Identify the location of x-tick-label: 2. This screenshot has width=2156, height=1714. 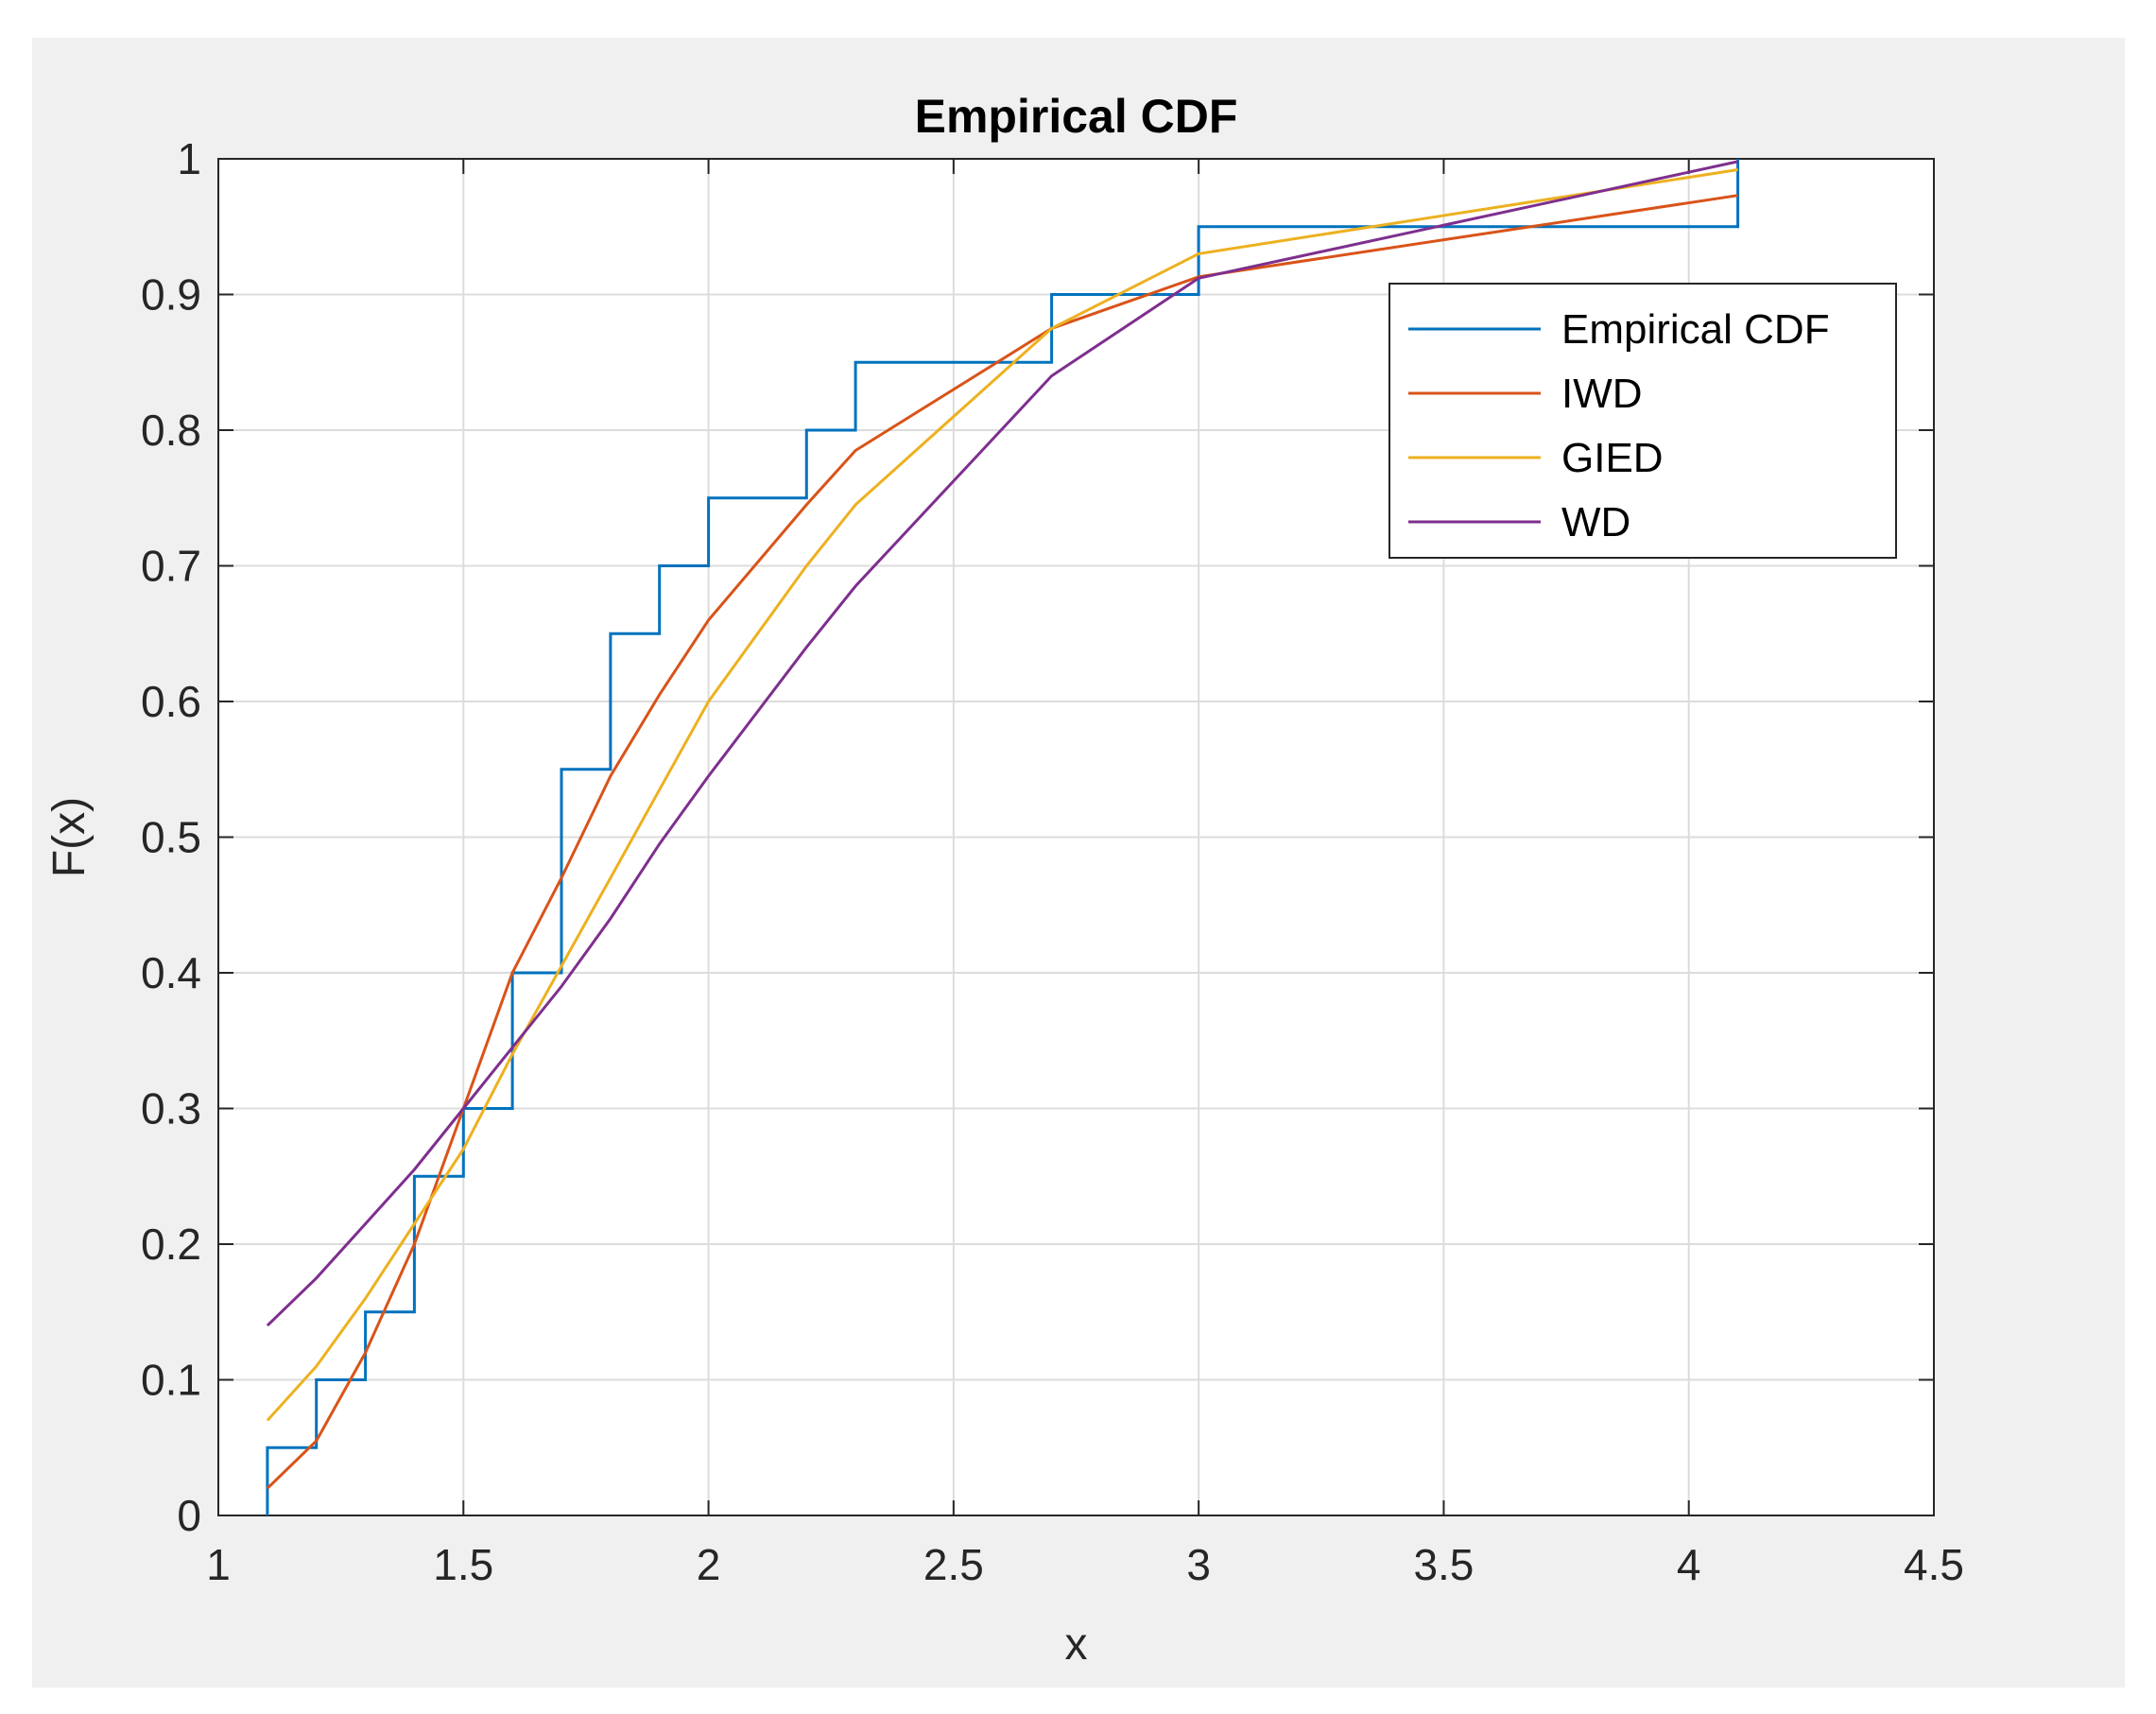
(709, 1564).